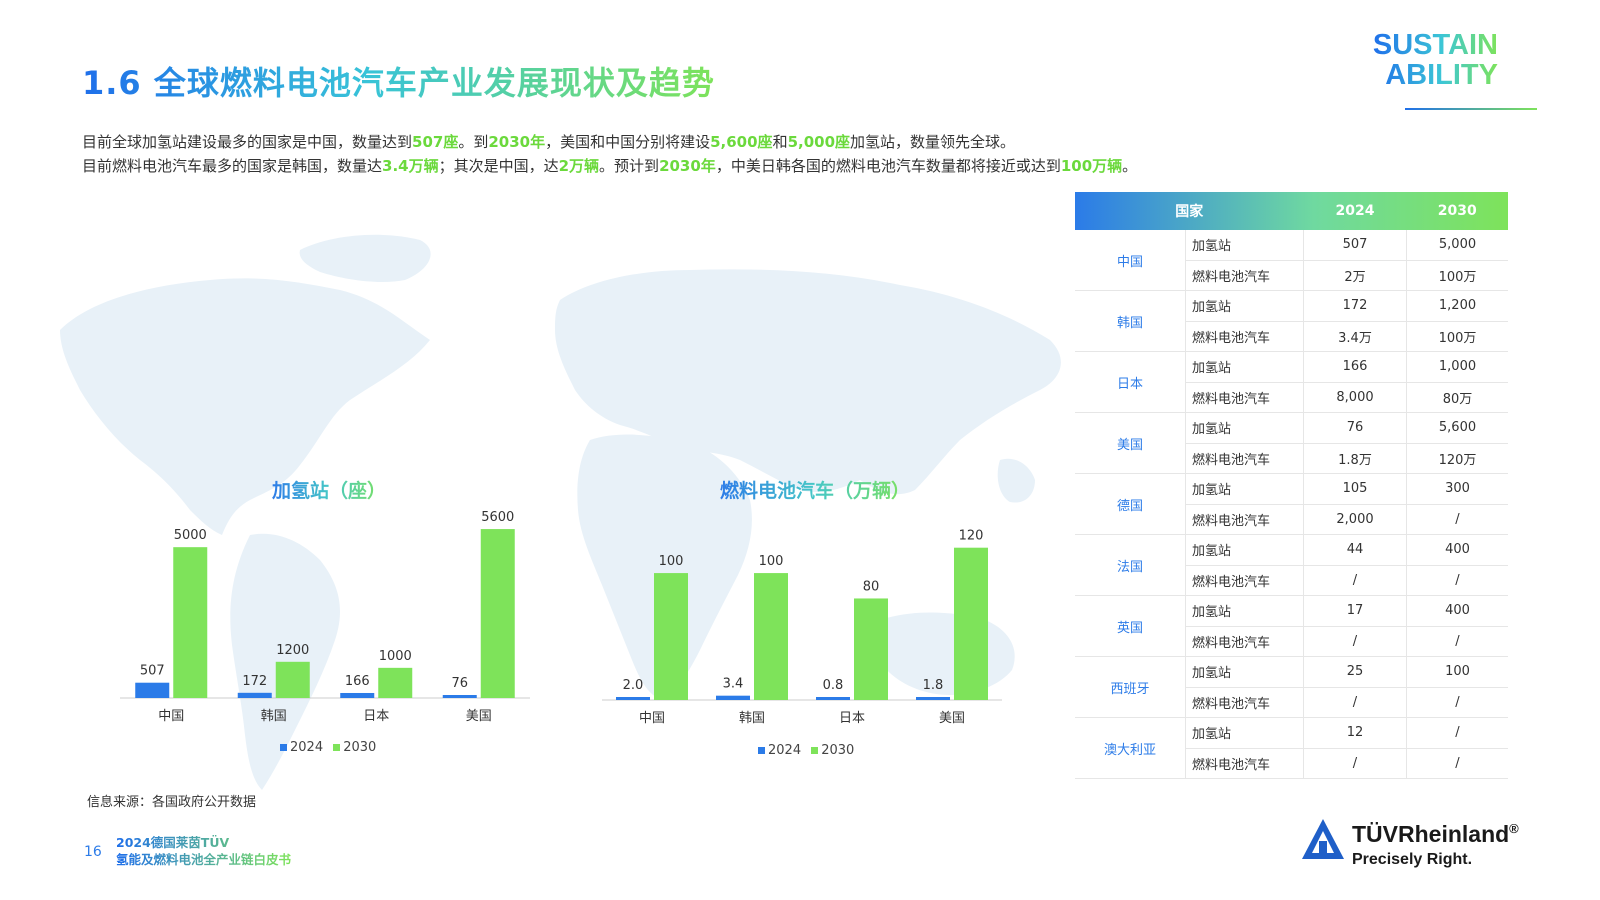  What do you see at coordinates (325, 617) in the screenshot?
I see `chart-hydrogen-stations: 507 5000 中国 172 1200 韩国 166 1000 日本 76 5600 美国` at bounding box center [325, 617].